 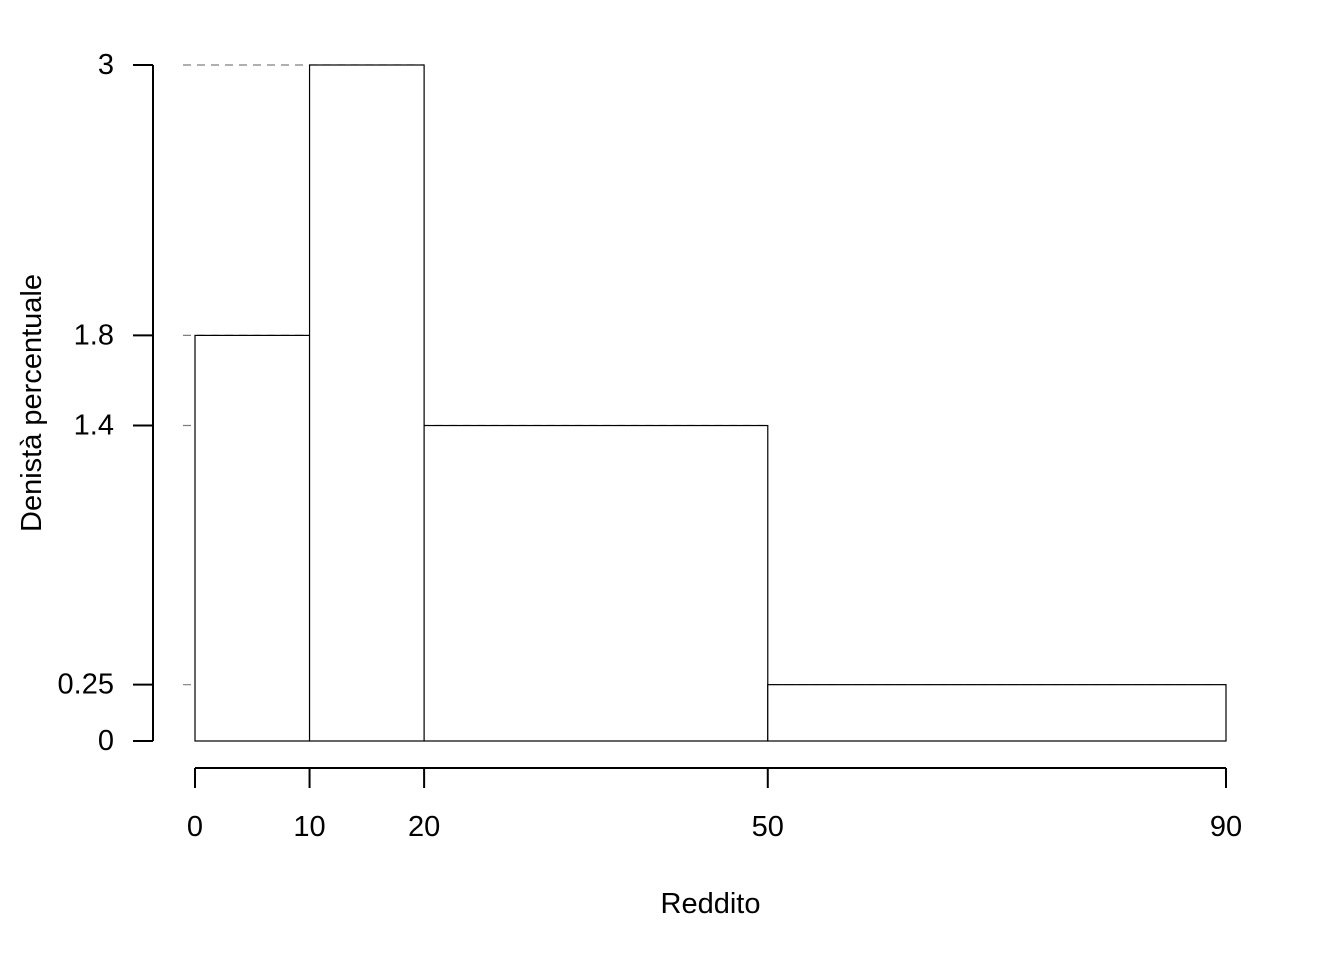 What do you see at coordinates (714, 805) in the screenshot?
I see `x-axis: 0 10 20 50 90` at bounding box center [714, 805].